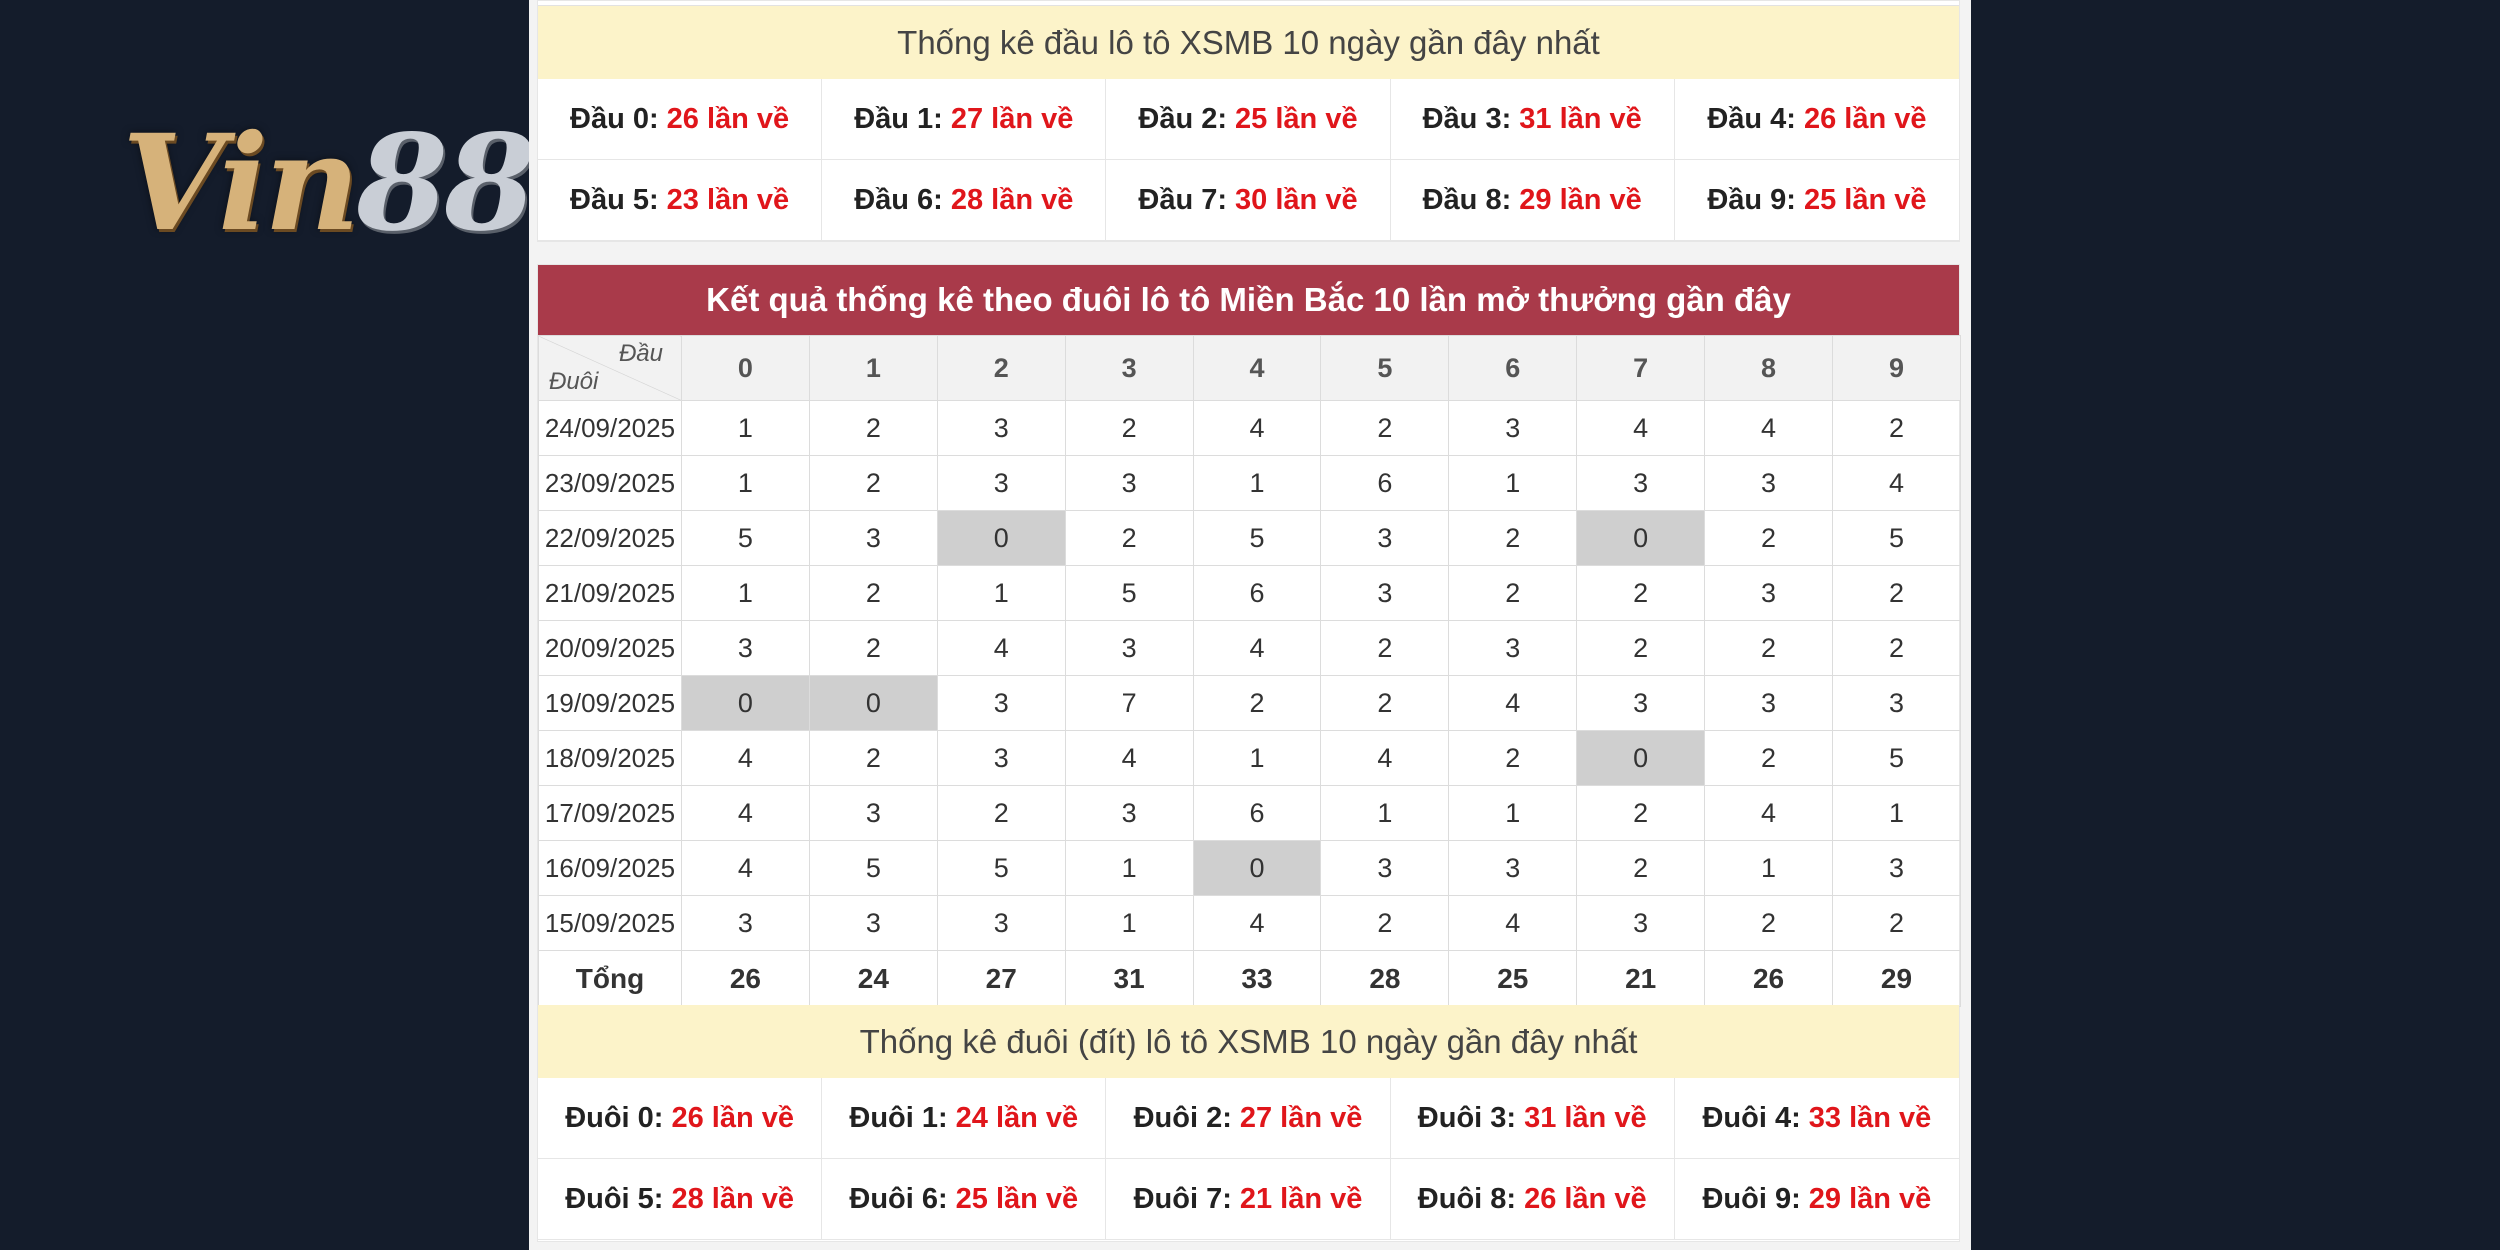 This screenshot has width=2500, height=1250. I want to click on total-cell: 27, so click(1001, 978).